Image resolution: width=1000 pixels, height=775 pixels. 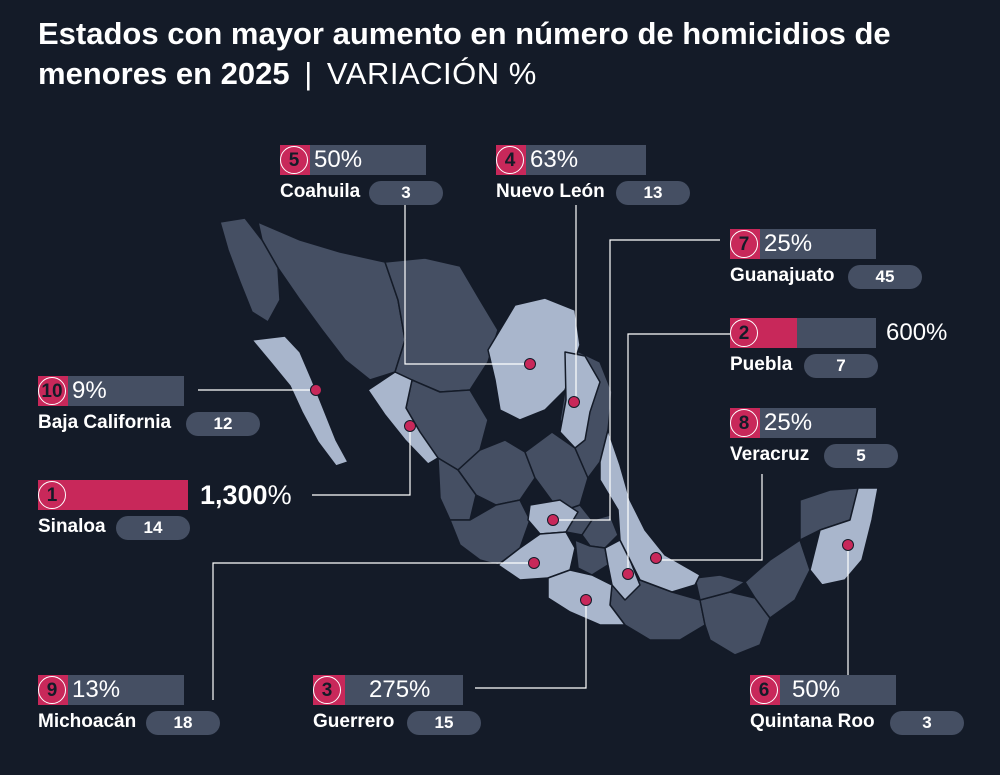 What do you see at coordinates (764, 690) in the screenshot?
I see `rank-badge: 6` at bounding box center [764, 690].